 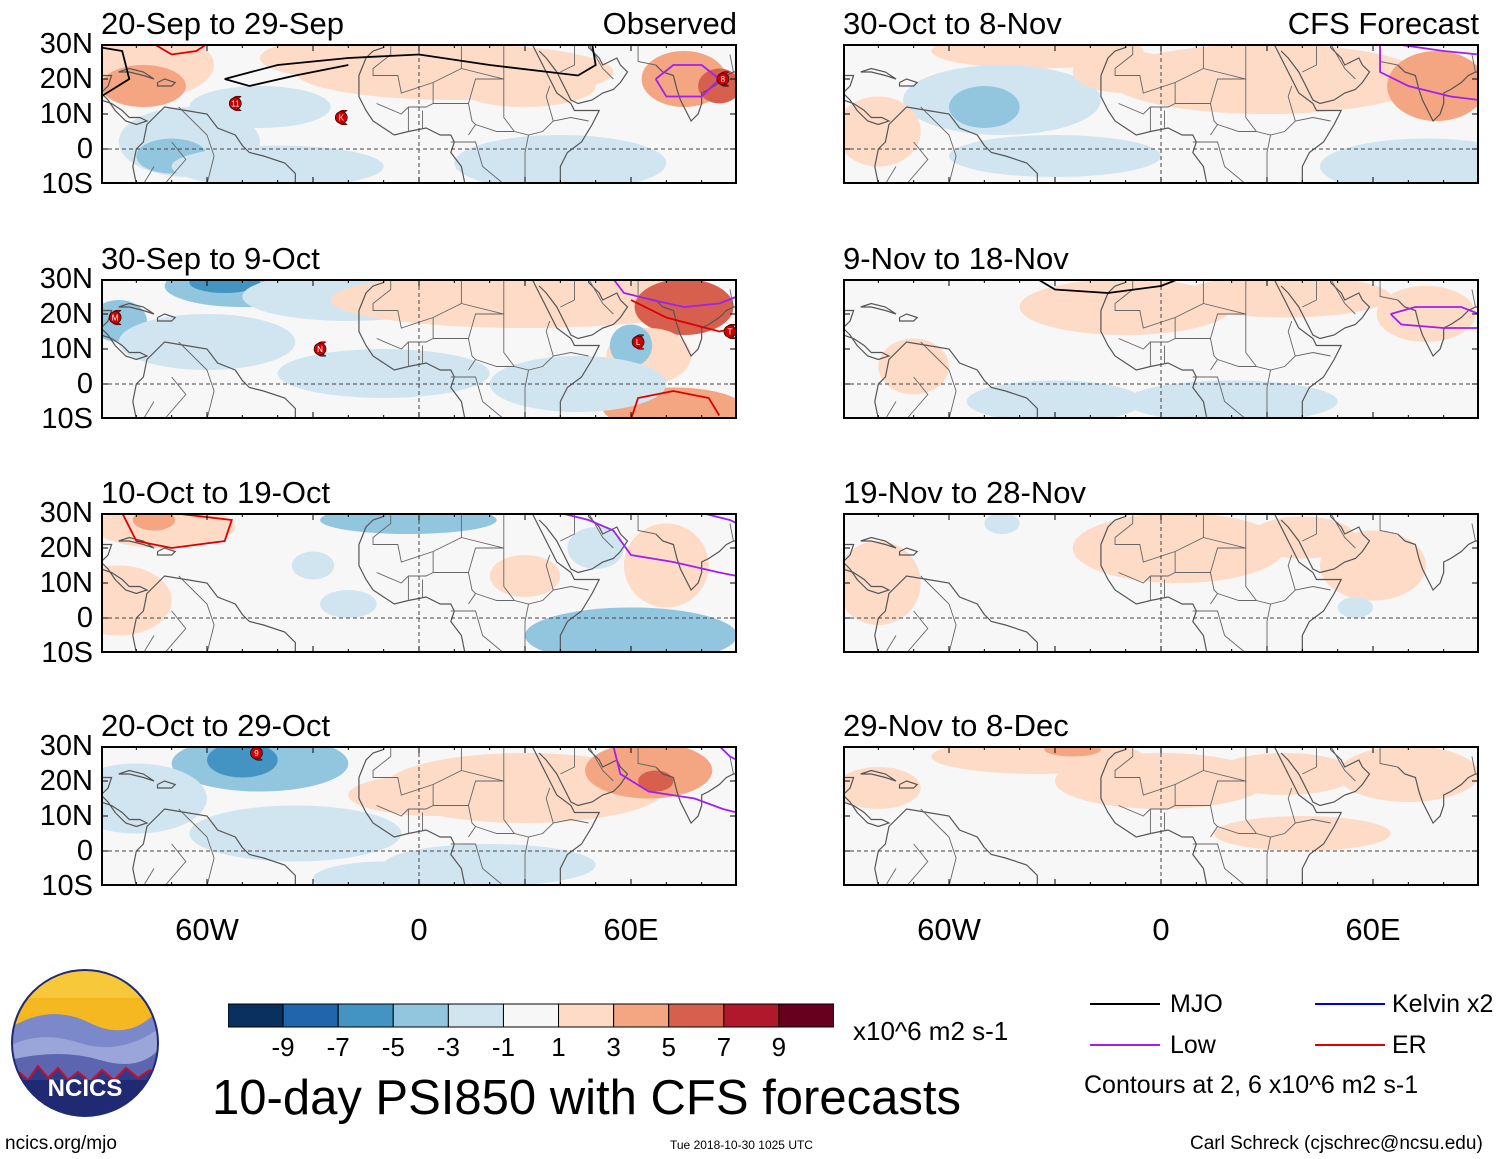 I want to click on figure-title: 10-day PSI850 with CFS forecasts, so click(x=586, y=1098).